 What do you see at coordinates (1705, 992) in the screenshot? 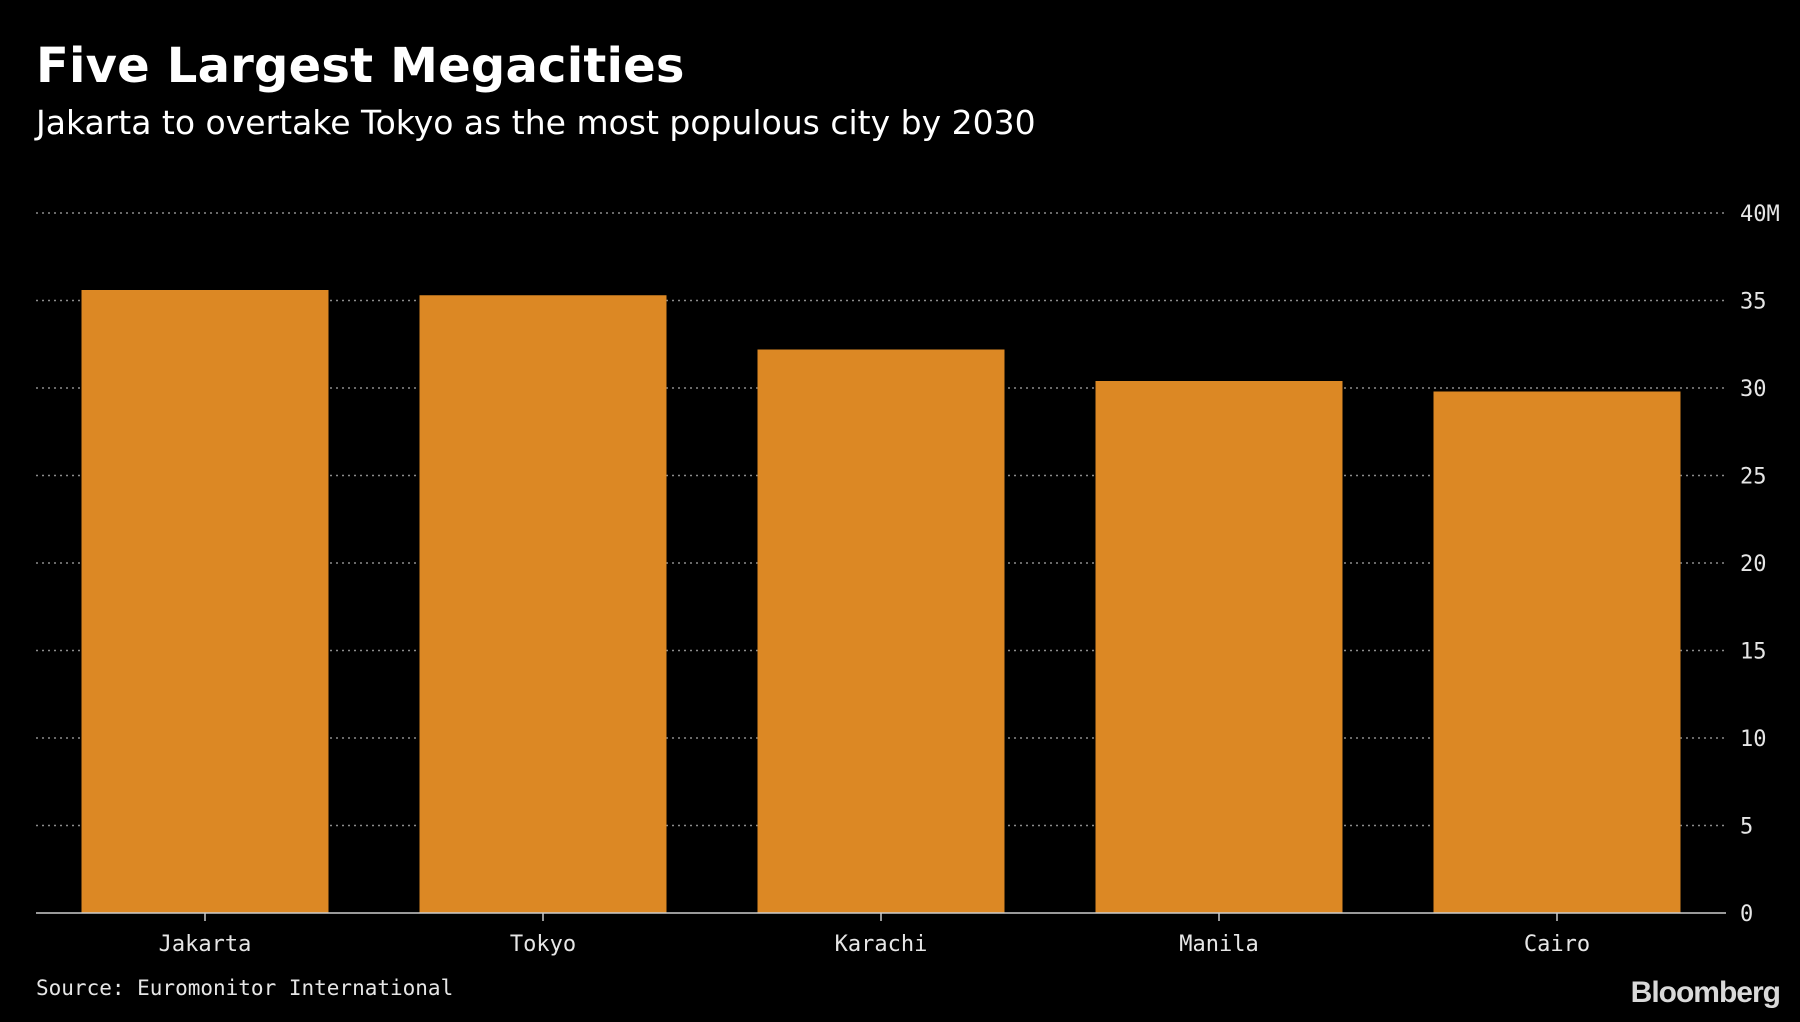
I see `bloomberg-logo: Bloomberg` at bounding box center [1705, 992].